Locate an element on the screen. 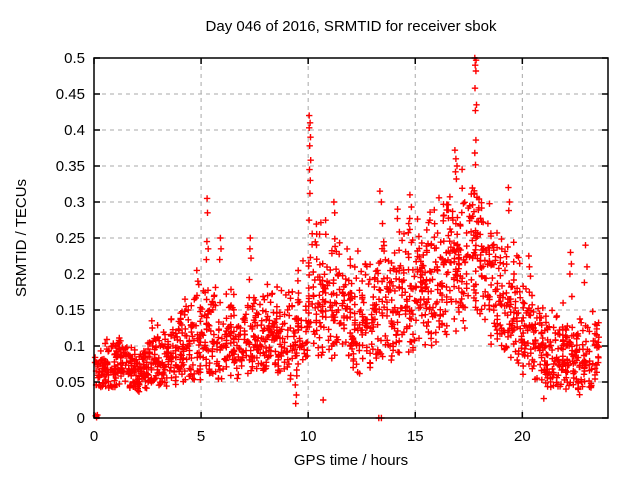 The width and height of the screenshot is (640, 480). origin-cluster-marker is located at coordinates (97, 417).